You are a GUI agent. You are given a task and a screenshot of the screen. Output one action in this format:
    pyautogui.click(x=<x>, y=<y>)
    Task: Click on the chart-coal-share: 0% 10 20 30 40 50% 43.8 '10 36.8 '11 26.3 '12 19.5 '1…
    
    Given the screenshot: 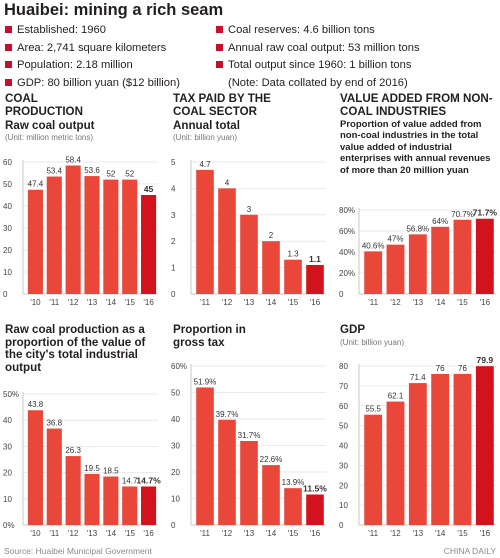 What is the action you would take?
    pyautogui.click(x=82, y=464)
    